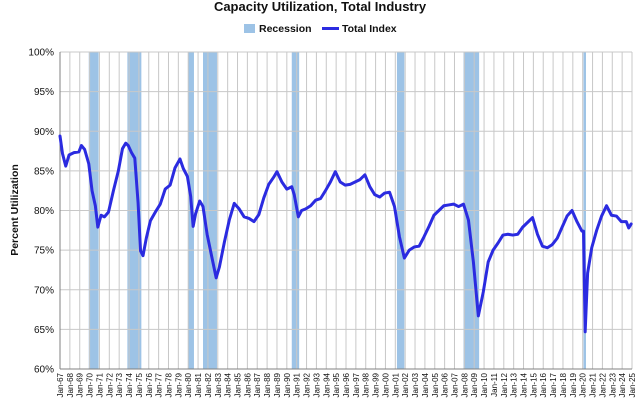 The height and width of the screenshot is (402, 640). Describe the element at coordinates (44, 92) in the screenshot. I see `y-tick-label: 95%` at that location.